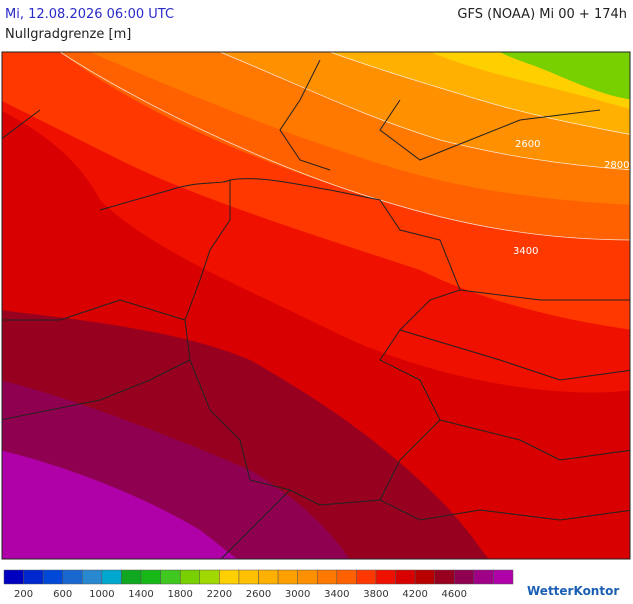  I want to click on legend-label: 1400, so click(140, 594).